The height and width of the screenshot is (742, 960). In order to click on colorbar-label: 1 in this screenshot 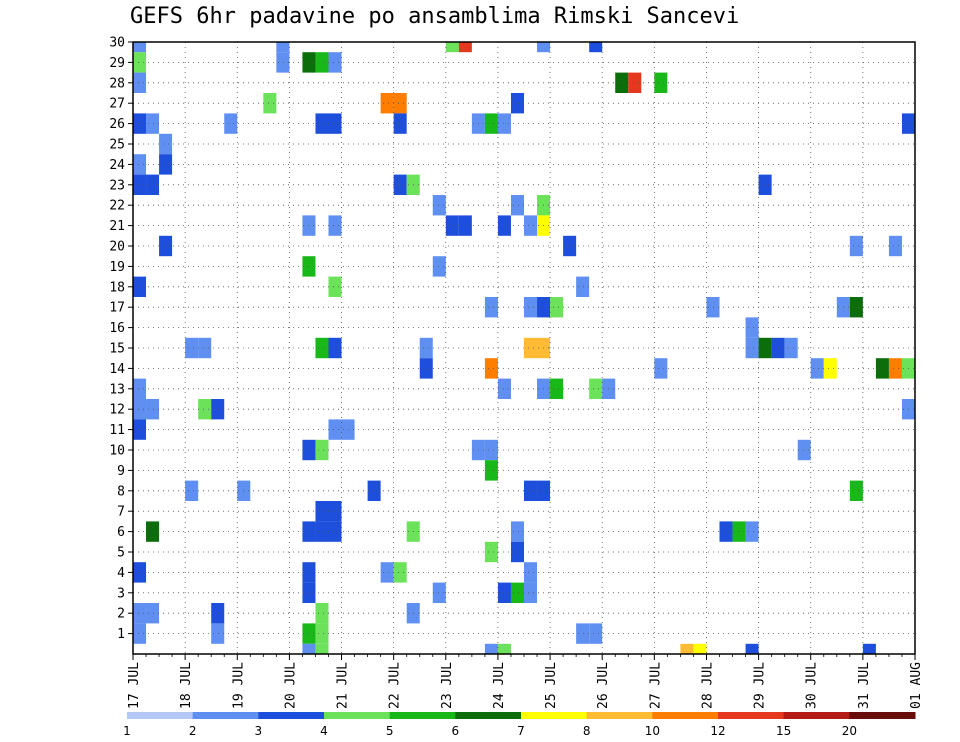, I will do `click(127, 731)`.